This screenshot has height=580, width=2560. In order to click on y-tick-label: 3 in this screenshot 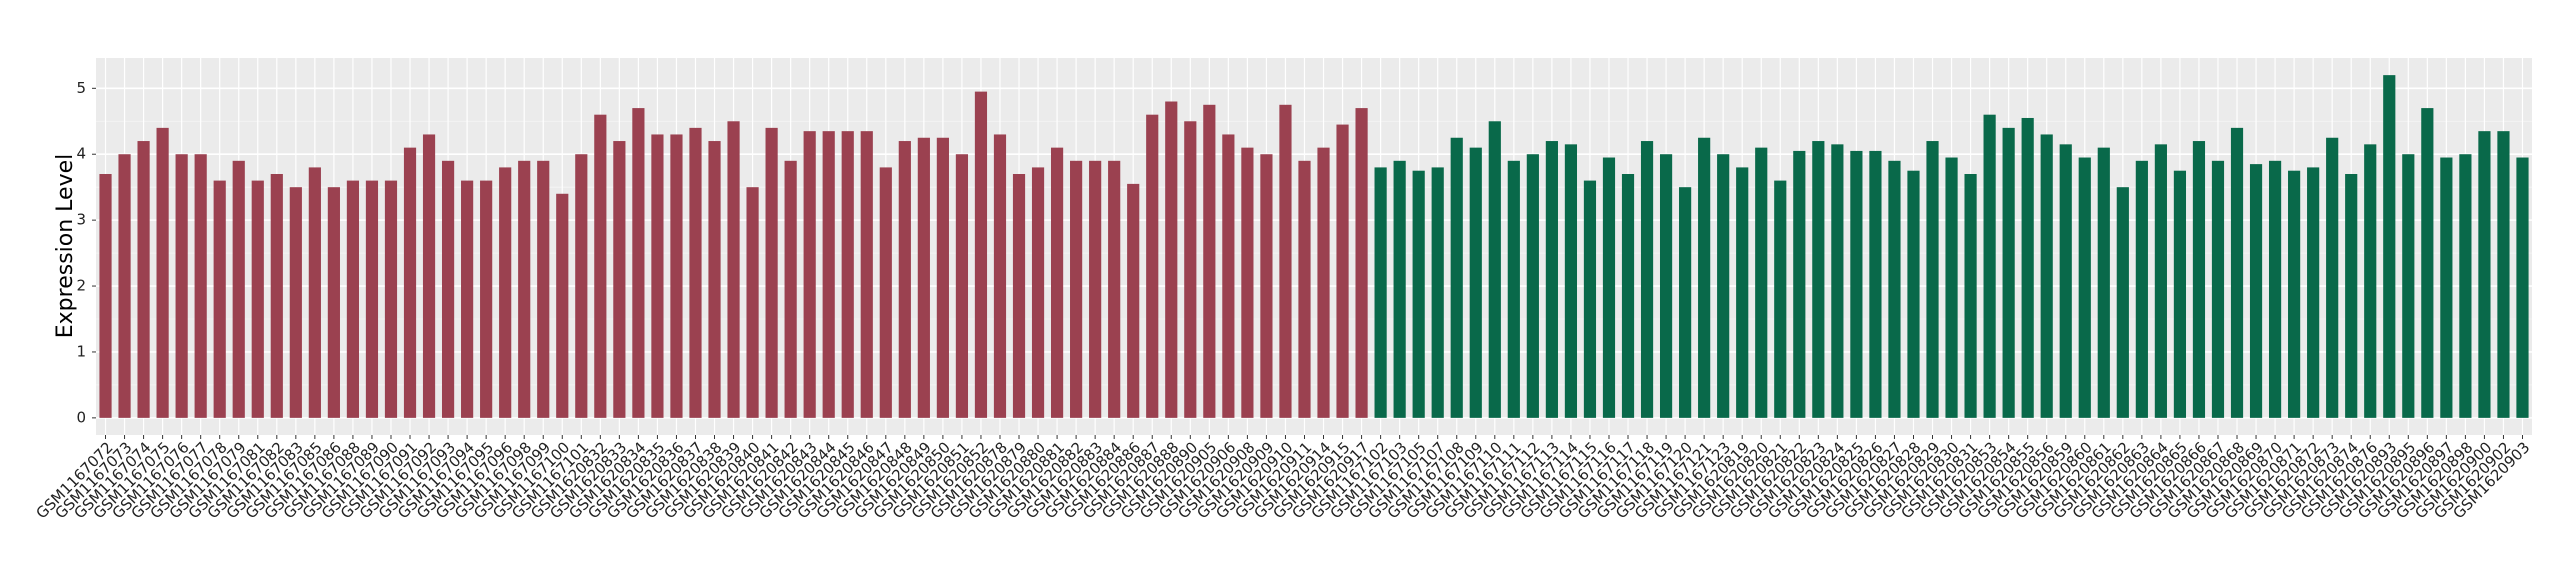, I will do `click(81, 220)`.